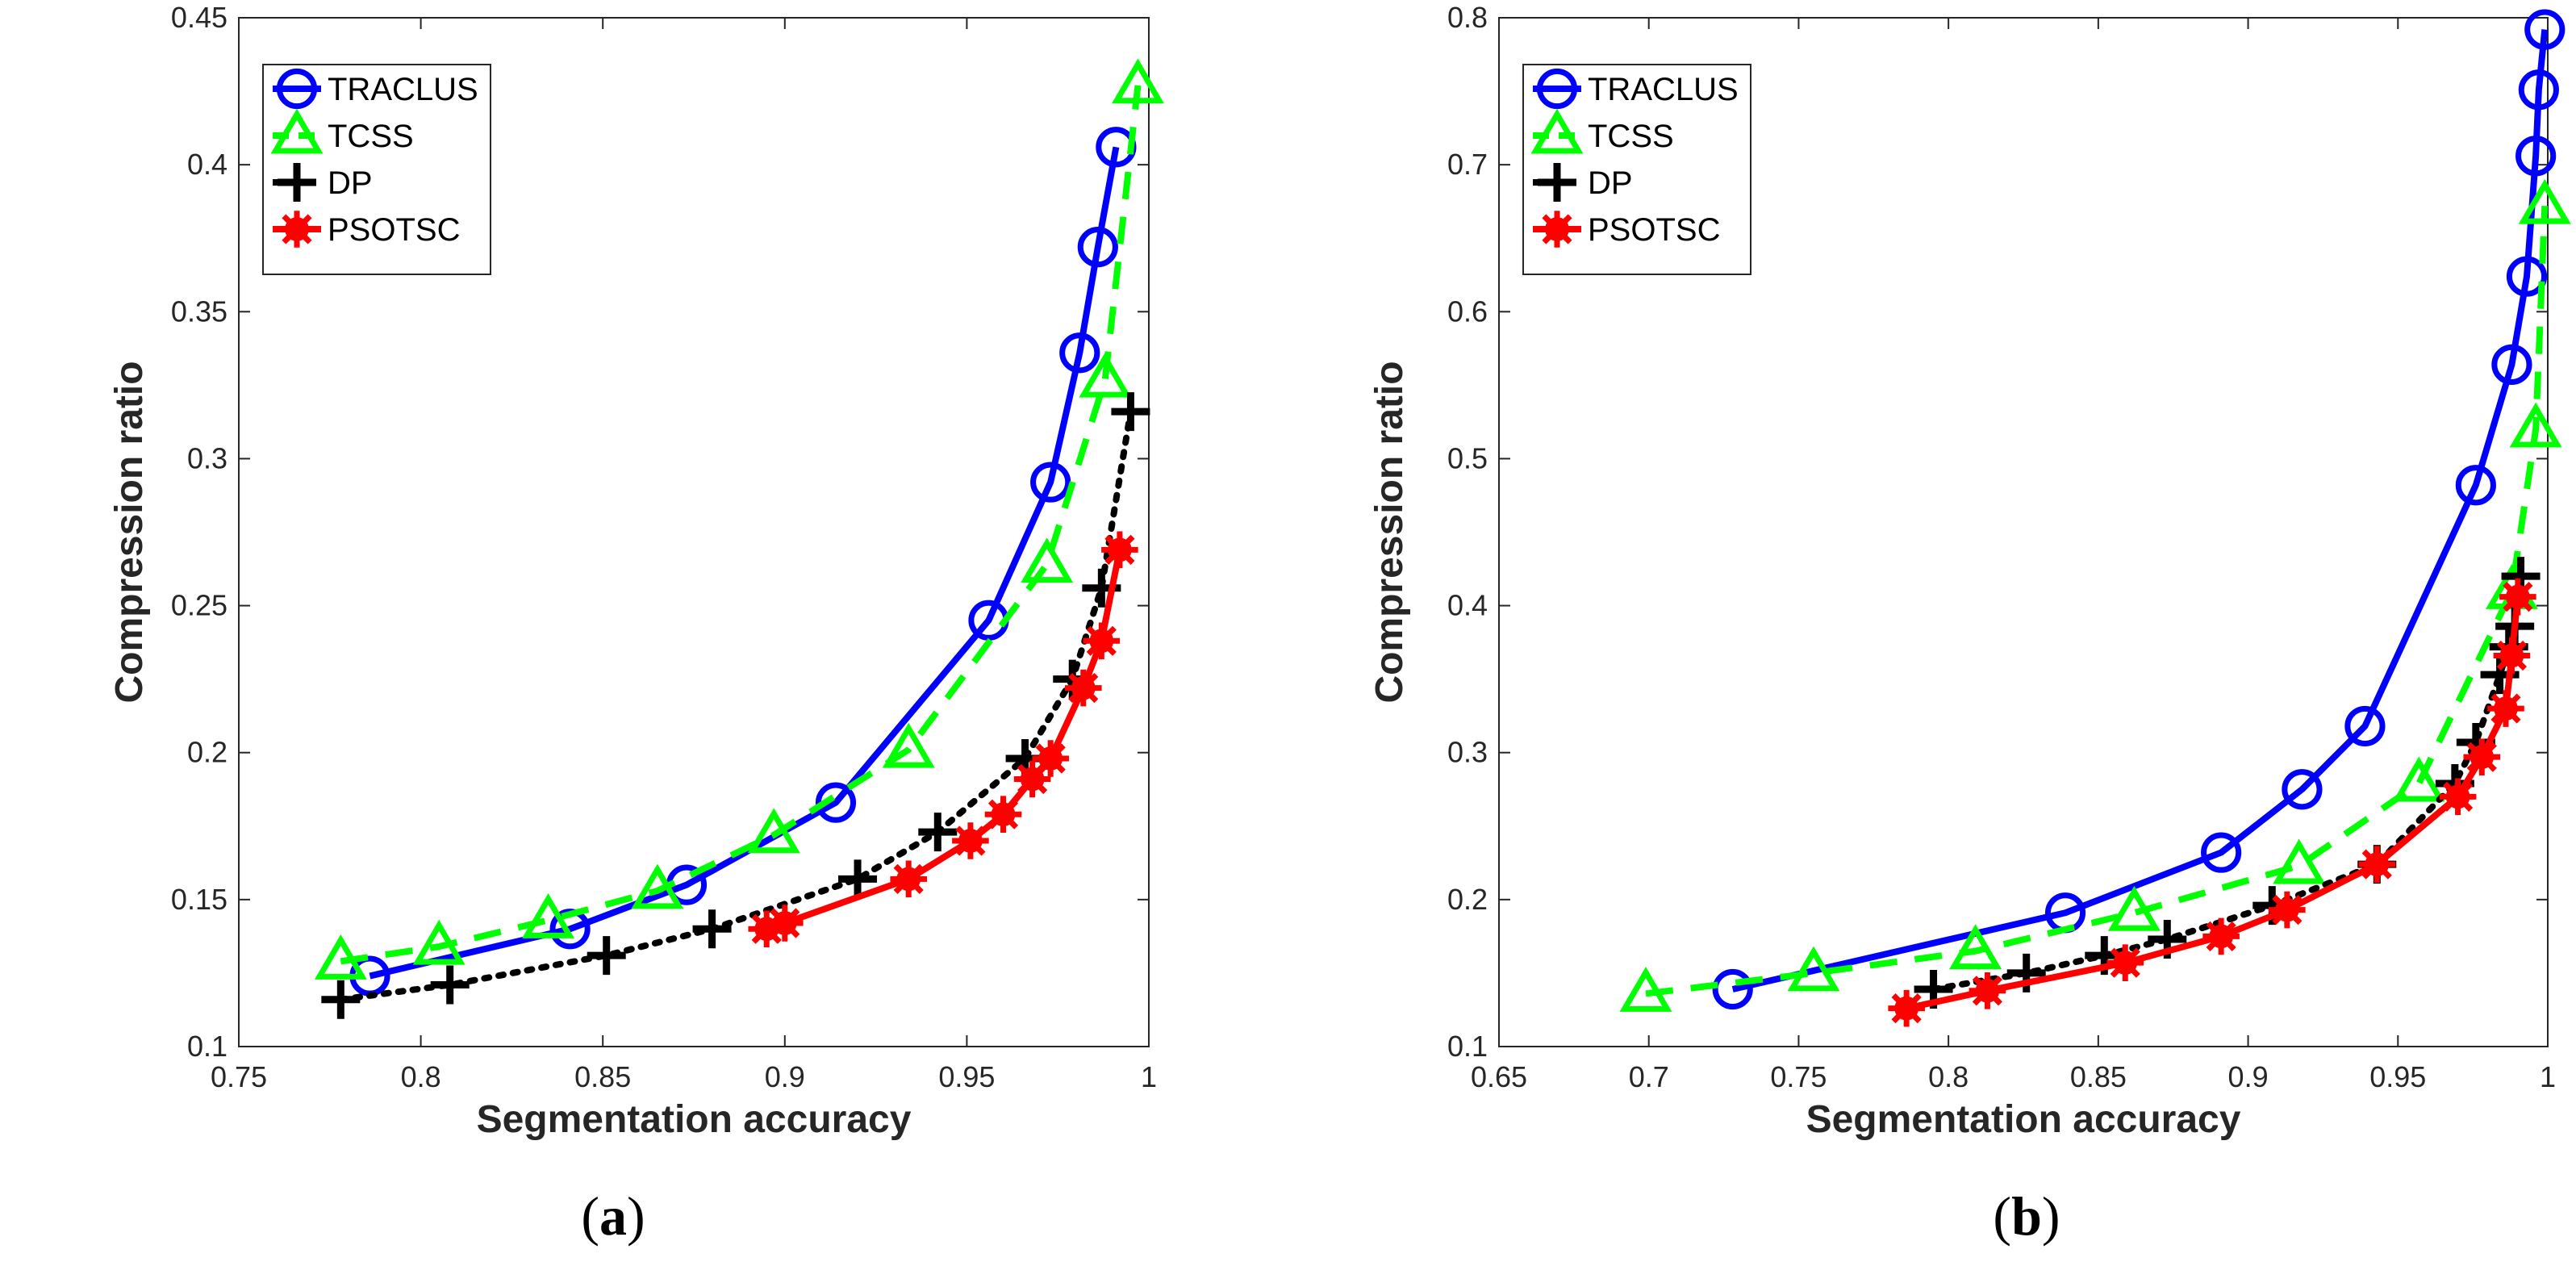 The width and height of the screenshot is (2576, 1262). I want to click on series-line-psotsc, so click(945, 741).